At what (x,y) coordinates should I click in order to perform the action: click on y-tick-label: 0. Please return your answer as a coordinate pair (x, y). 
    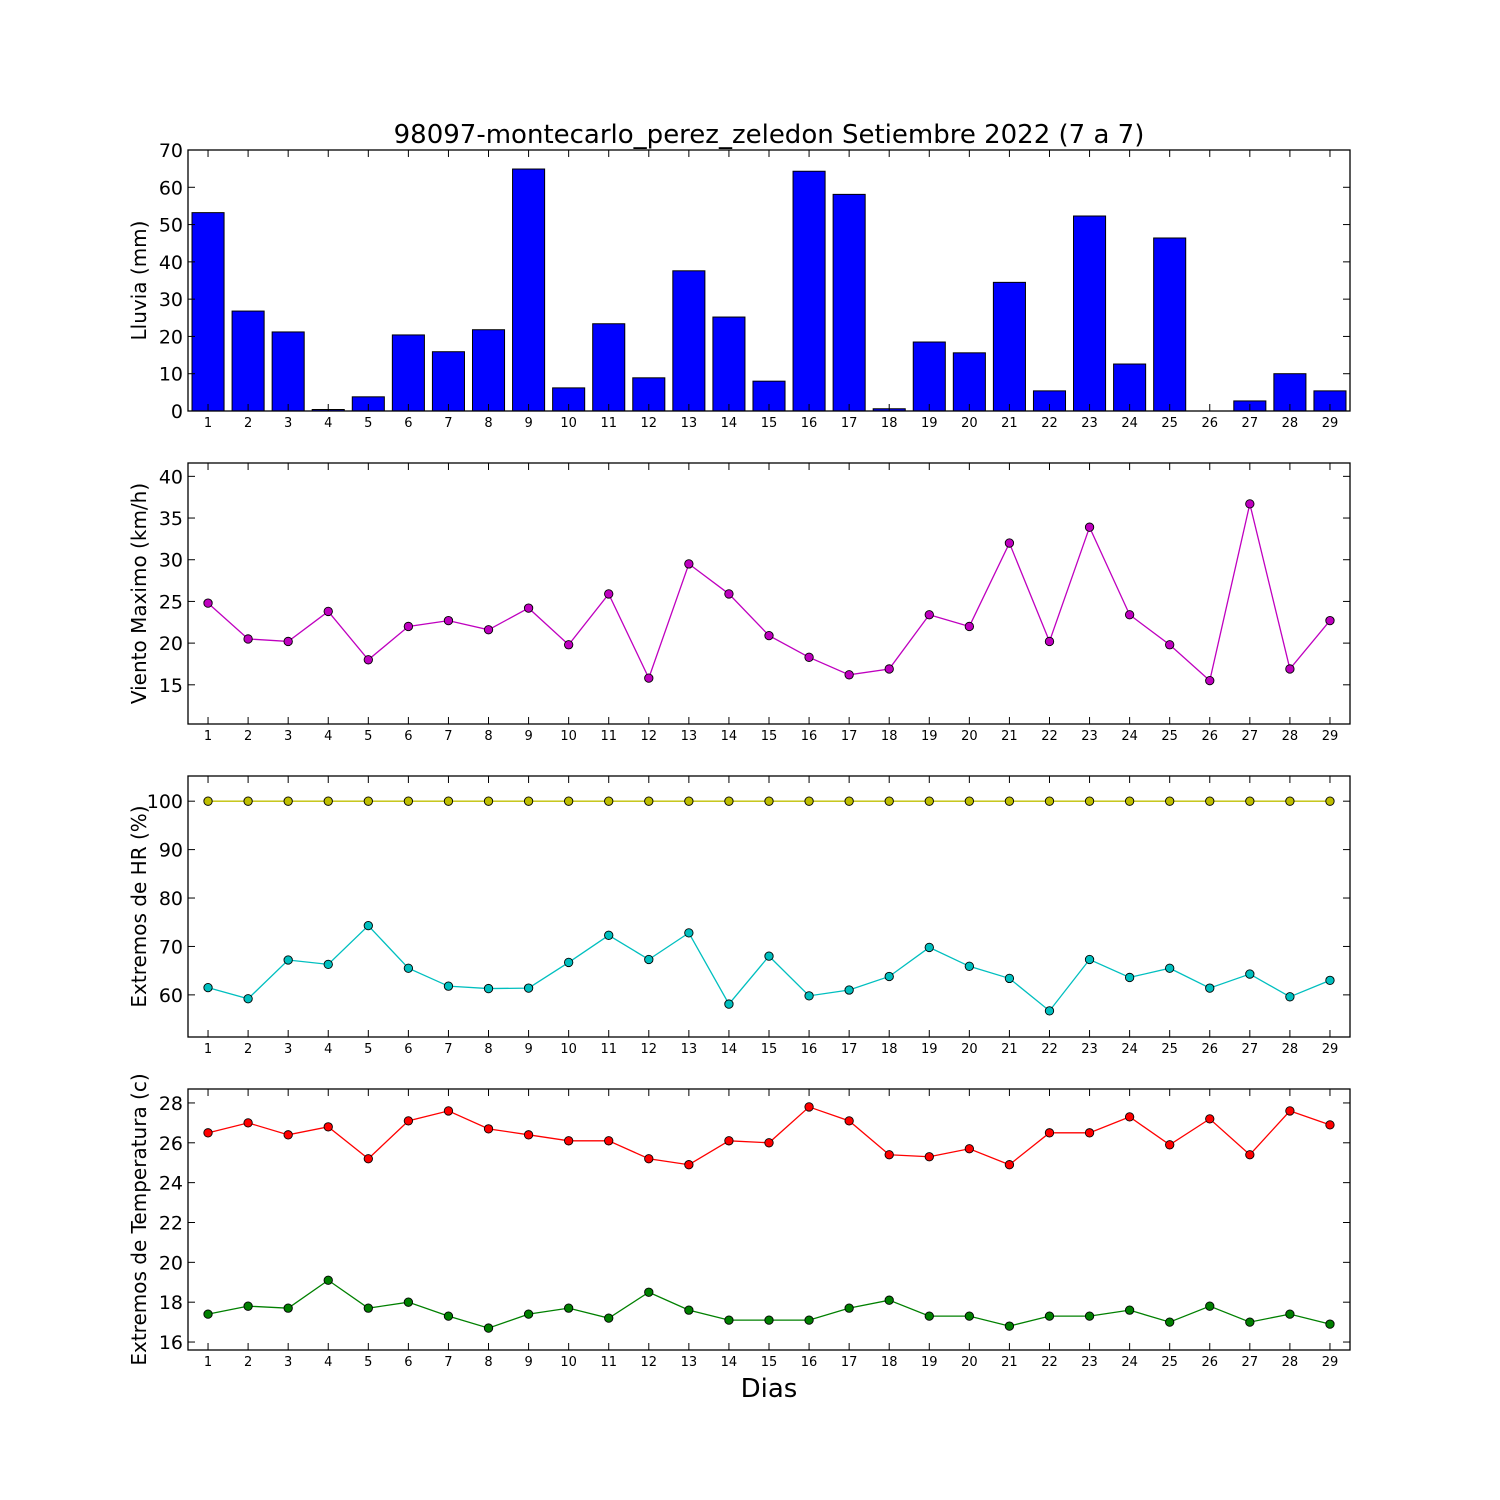
    Looking at the image, I should click on (177, 412).